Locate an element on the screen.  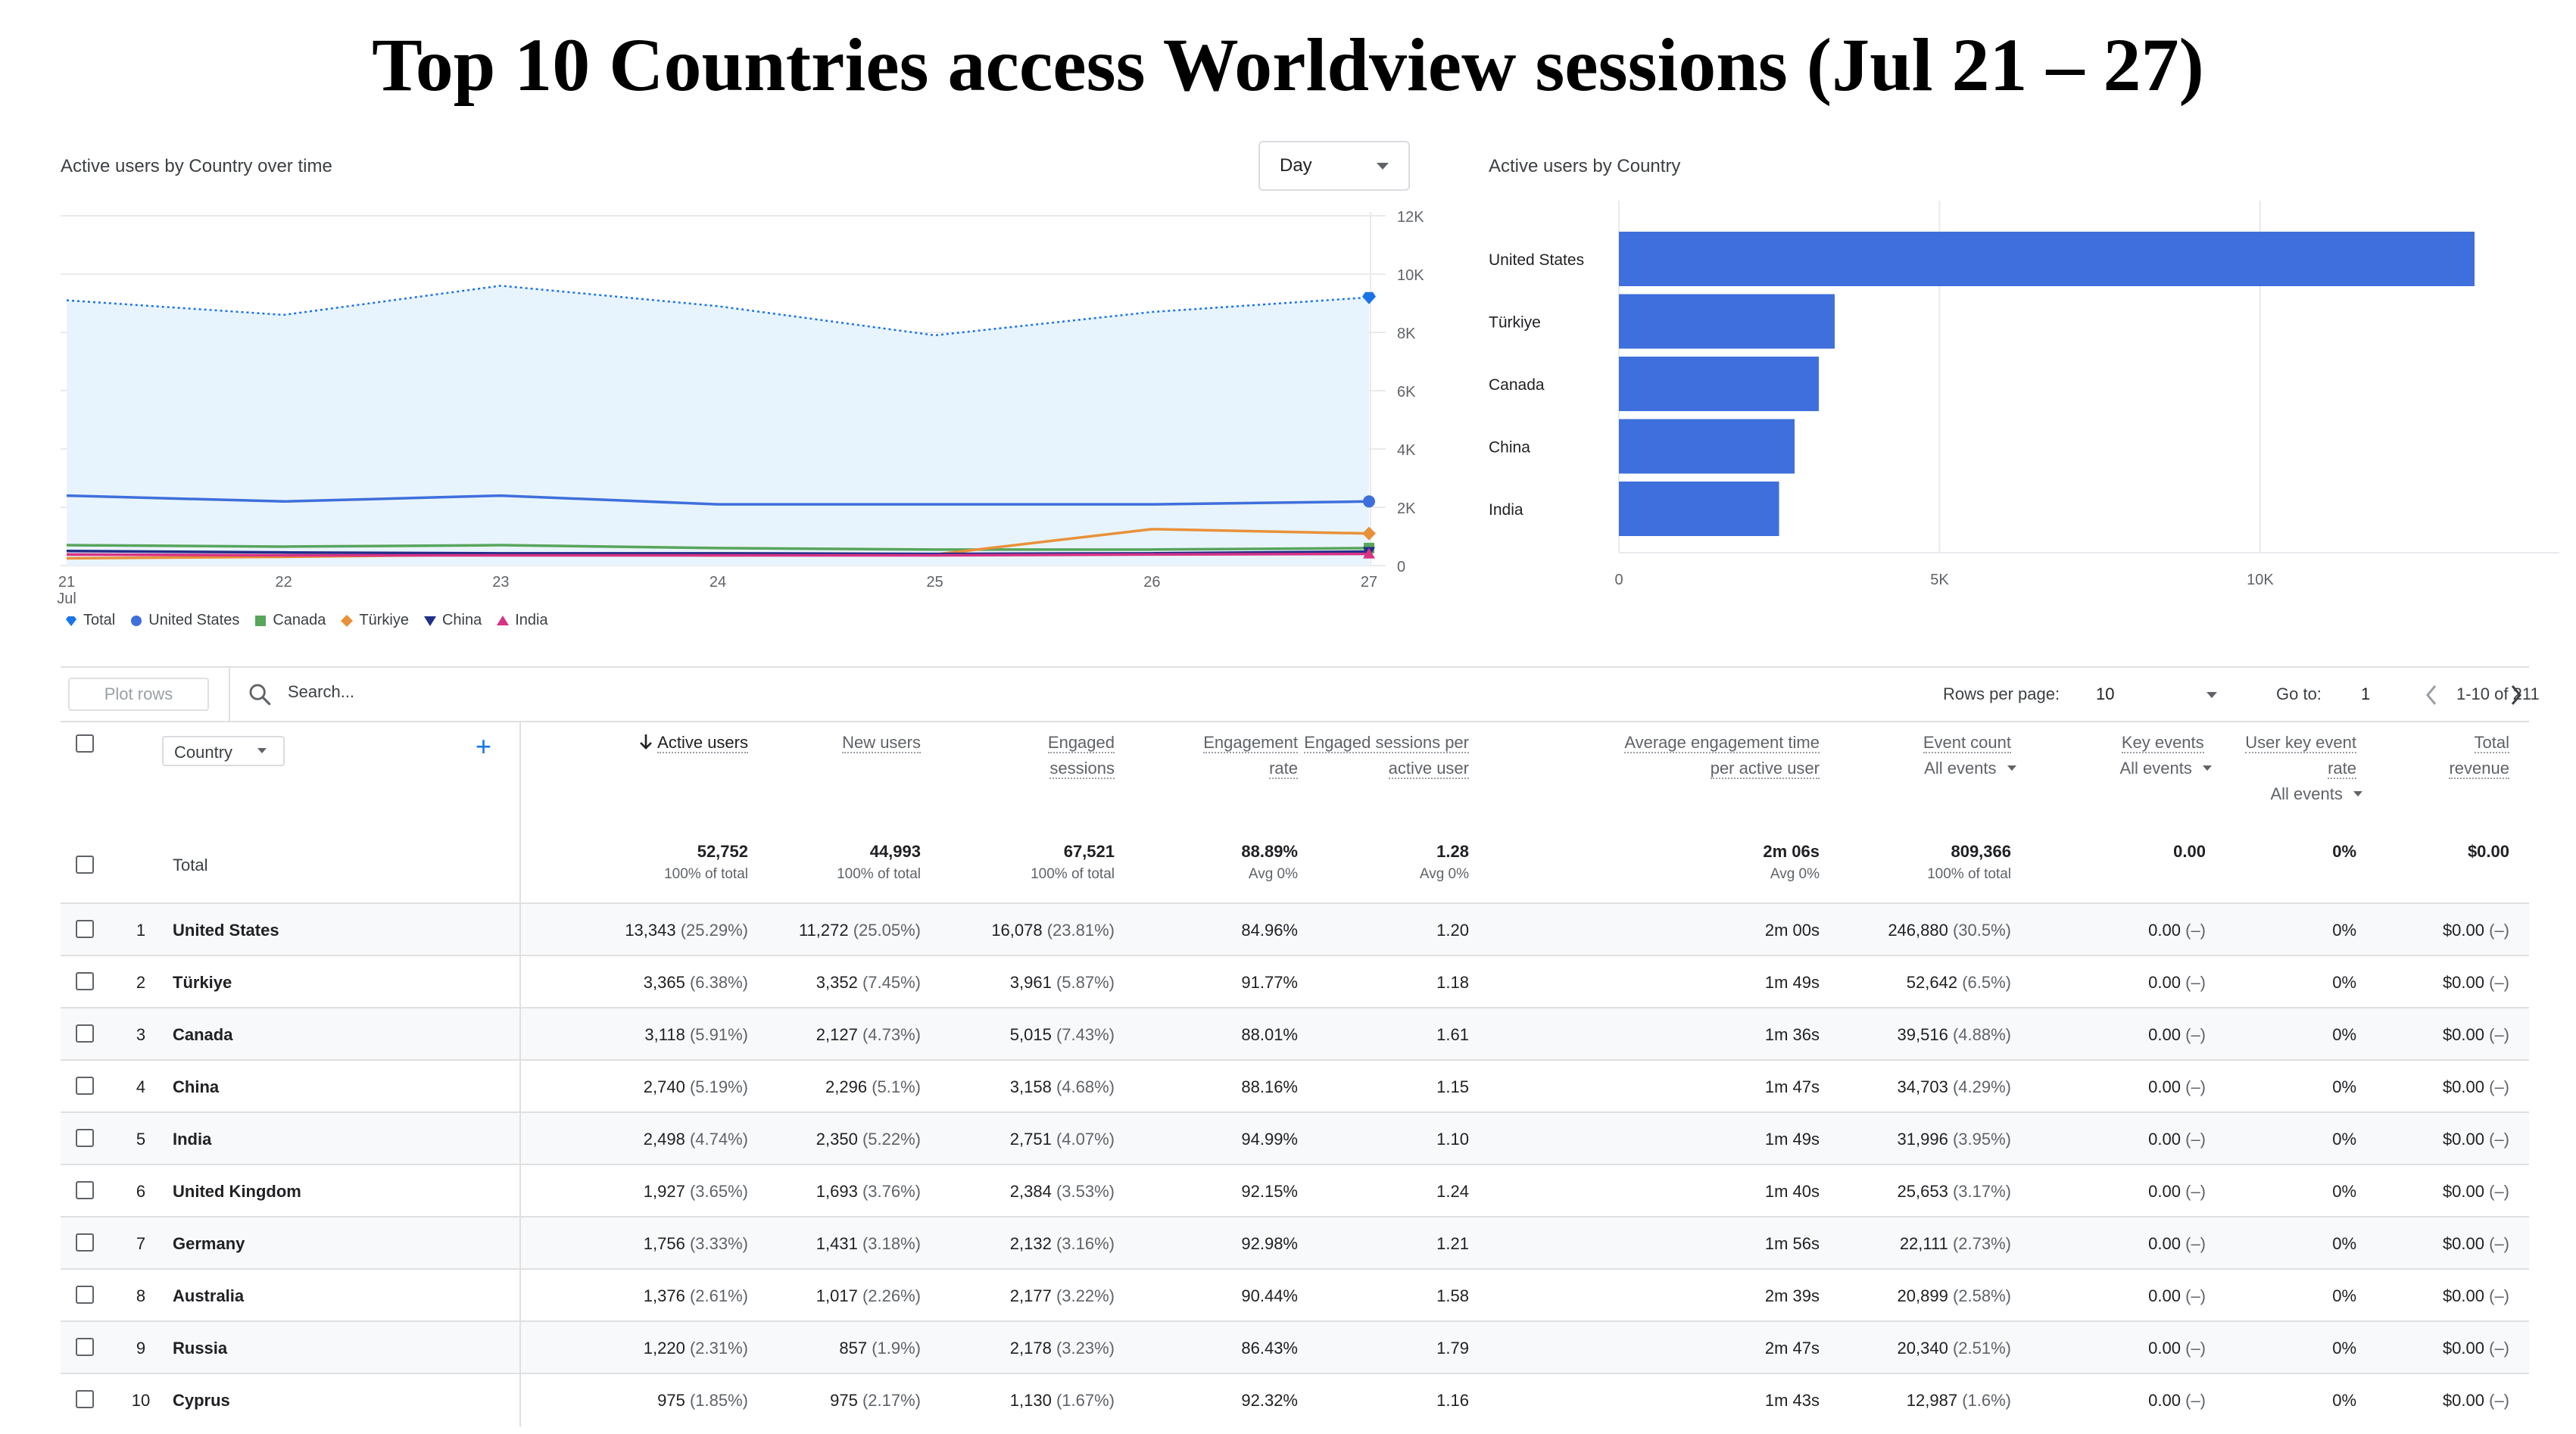
header-active-users: Active users is located at coordinates (693, 743).